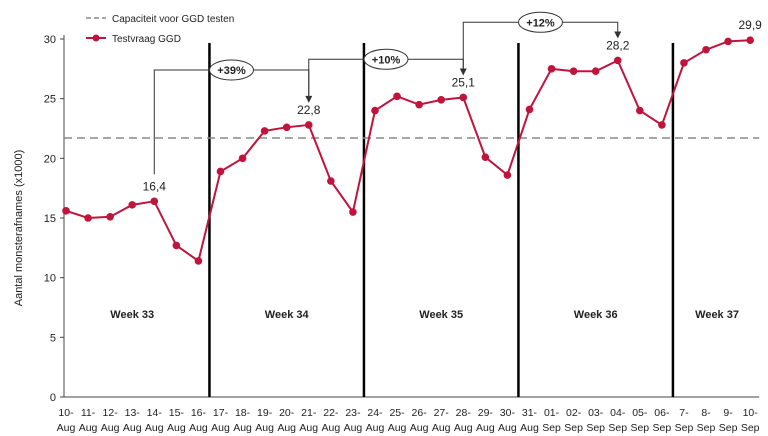  What do you see at coordinates (386, 60) in the screenshot?
I see `annotation-percent: +10%` at bounding box center [386, 60].